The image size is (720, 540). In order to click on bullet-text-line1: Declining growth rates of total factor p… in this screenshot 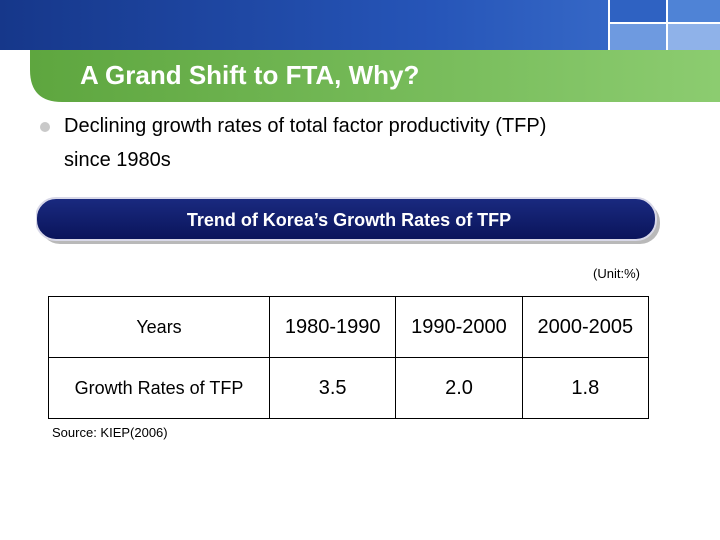, I will do `click(305, 126)`.